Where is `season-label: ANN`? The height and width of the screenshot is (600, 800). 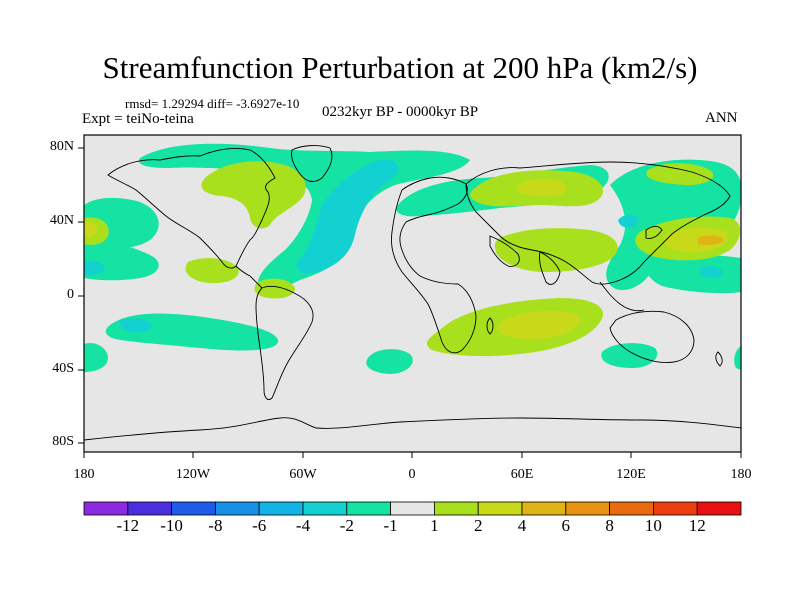 season-label: ANN is located at coordinates (721, 118).